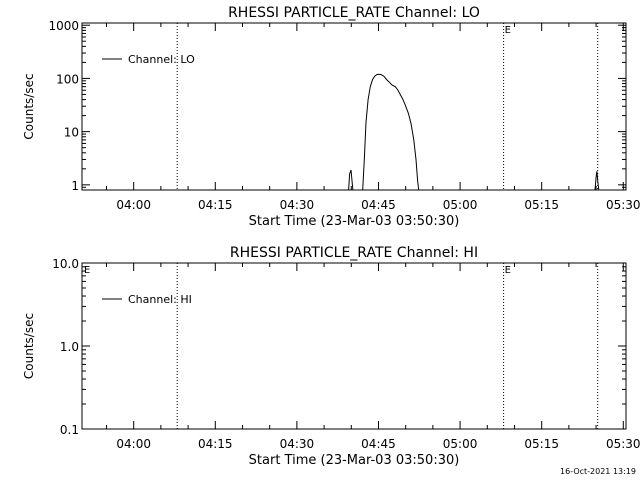 This screenshot has width=640, height=484. I want to click on y-tick-label: 10, so click(71, 133).